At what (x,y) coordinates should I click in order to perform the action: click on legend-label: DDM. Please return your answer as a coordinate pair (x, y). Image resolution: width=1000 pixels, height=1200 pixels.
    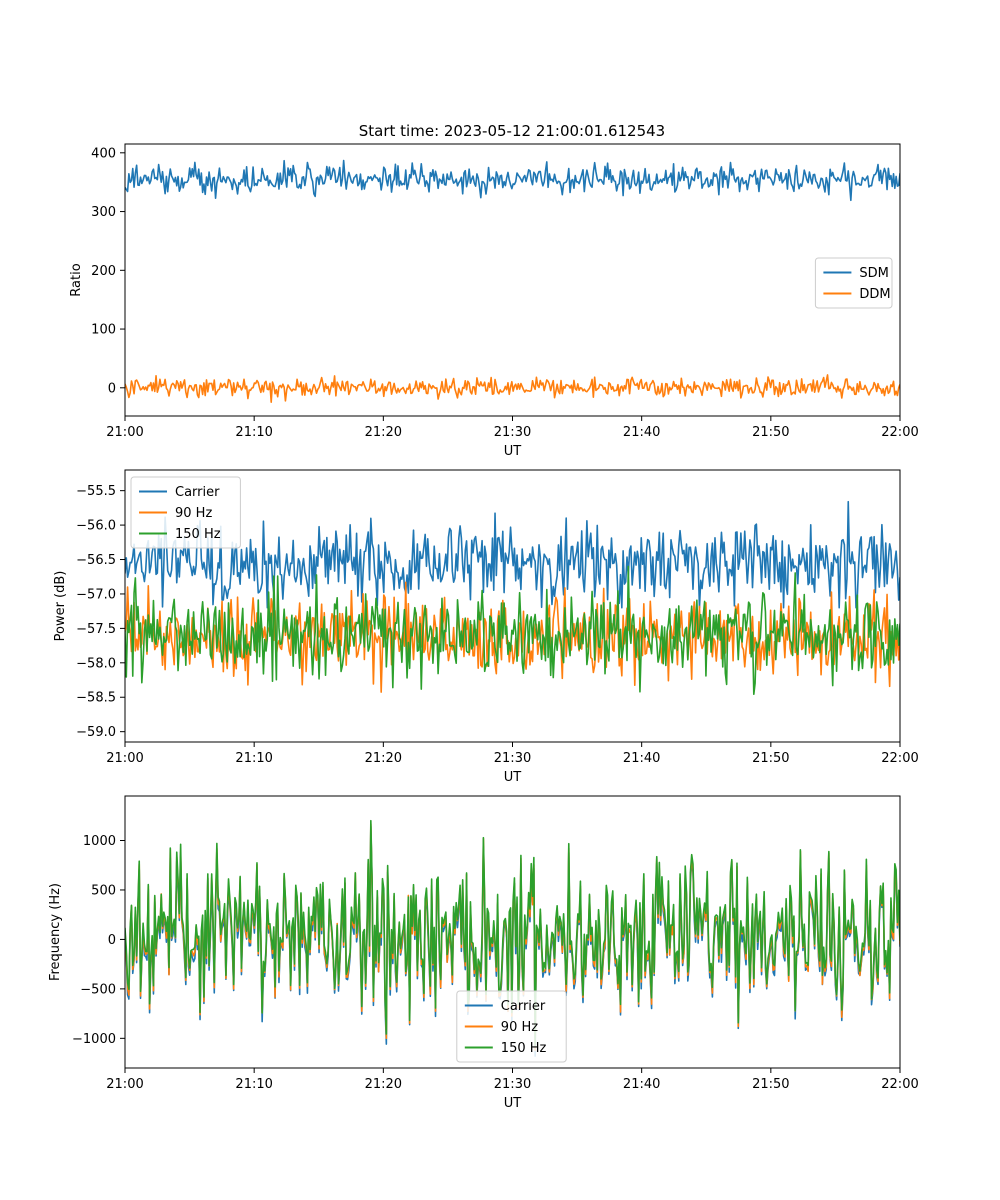
    Looking at the image, I should click on (874, 294).